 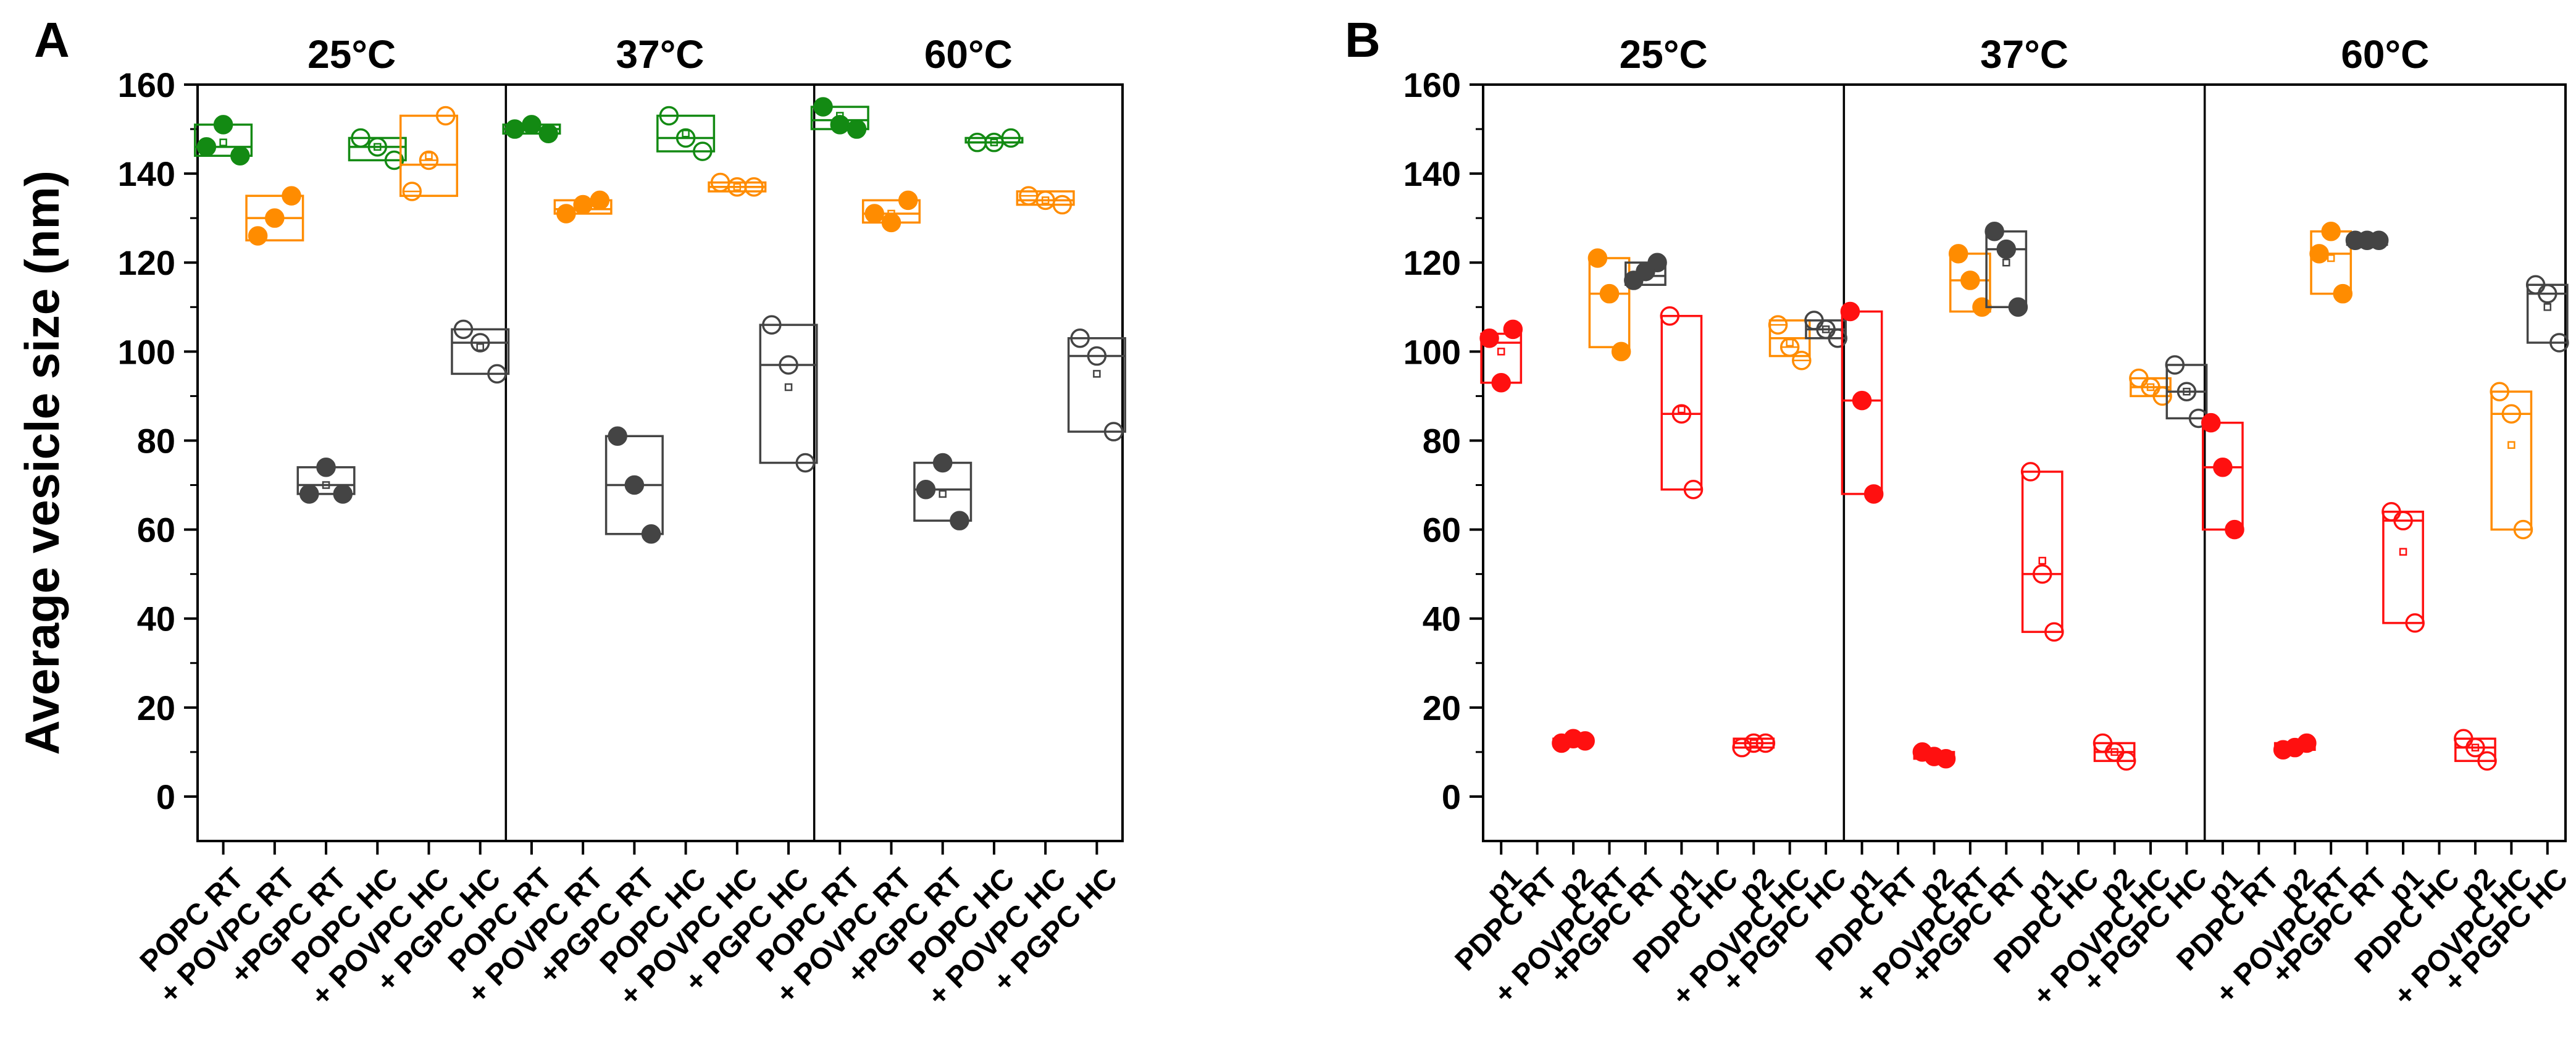 I want to click on group-title: 60°C, so click(x=2385, y=54).